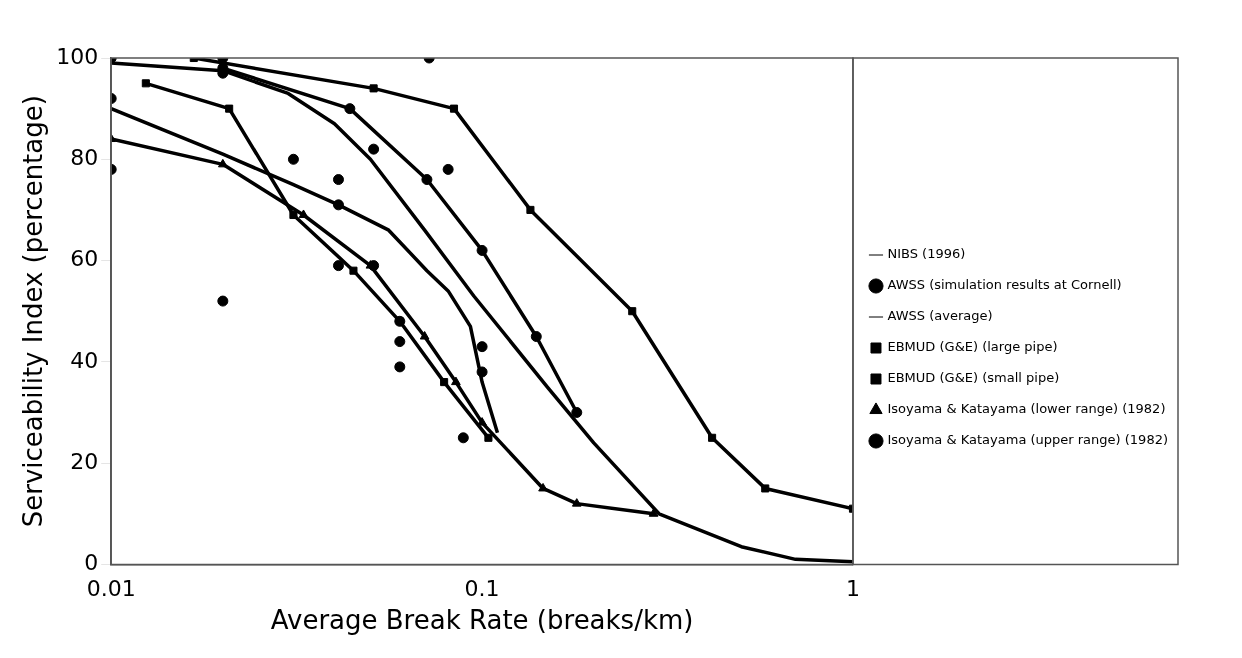 Image resolution: width=1242 pixels, height=658 pixels. What do you see at coordinates (926, 254) in the screenshot?
I see `legend-label: NIBS (1996)` at bounding box center [926, 254].